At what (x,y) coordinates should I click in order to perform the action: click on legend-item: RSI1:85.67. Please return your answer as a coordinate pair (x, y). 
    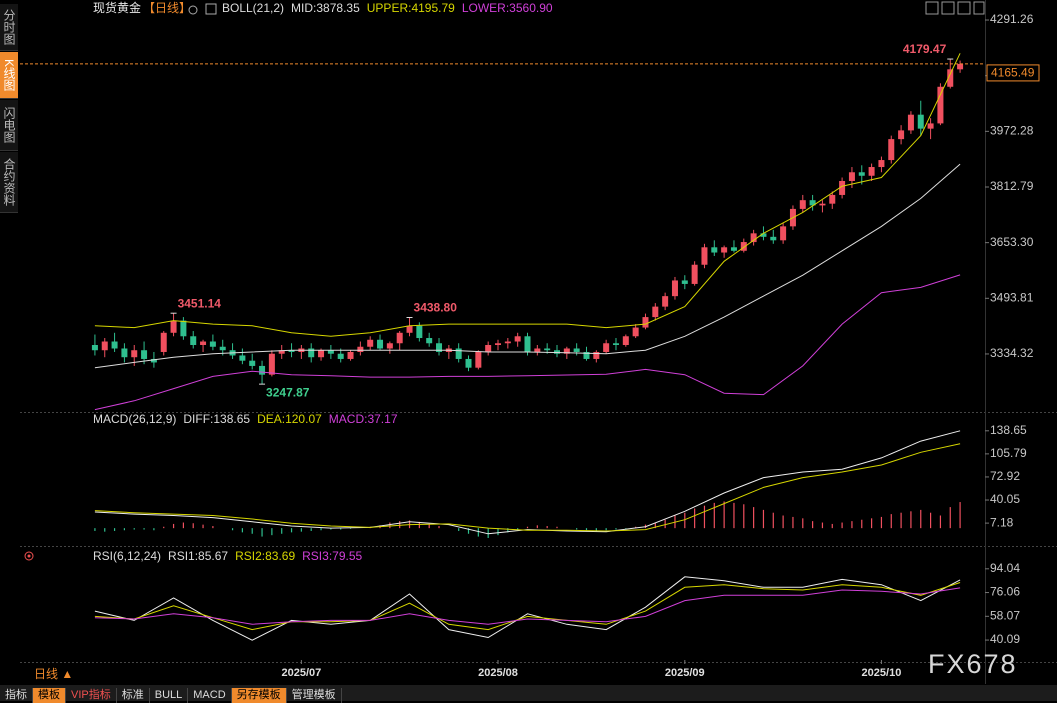
    Looking at the image, I should click on (198, 556).